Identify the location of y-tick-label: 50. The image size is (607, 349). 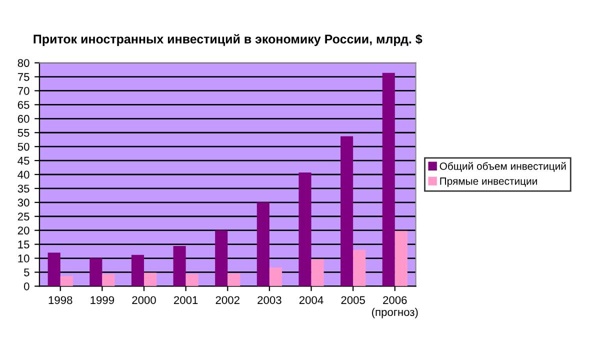
(24, 146).